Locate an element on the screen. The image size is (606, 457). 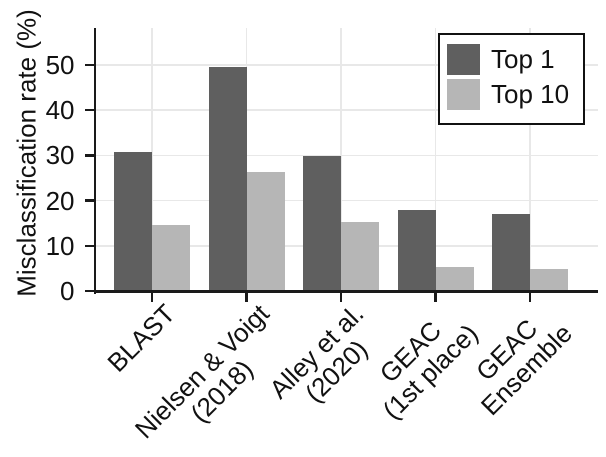
y-tick-label-50: 50 is located at coordinates (60, 65).